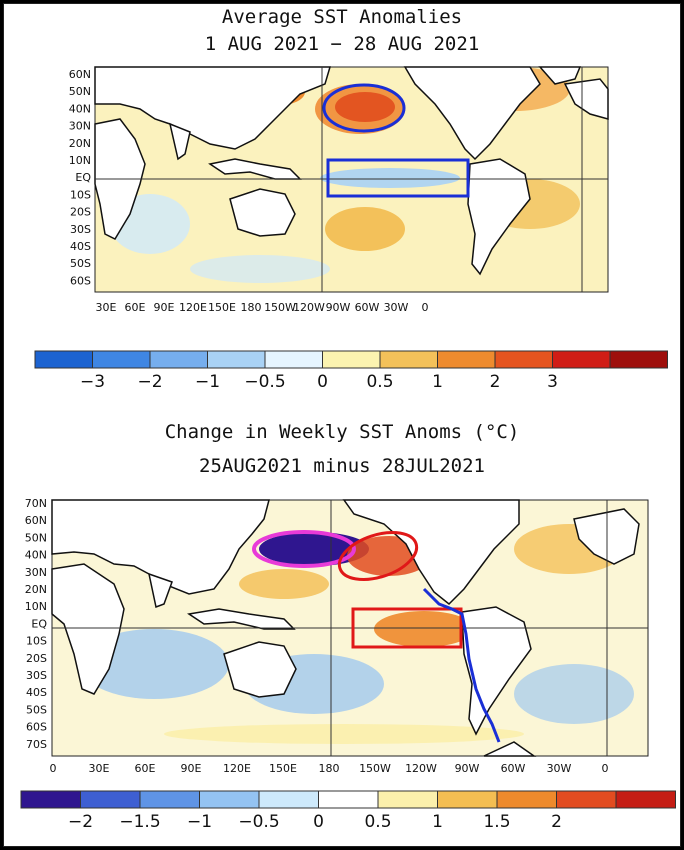  What do you see at coordinates (260, 669) in the screenshot?
I see `bottom-land-australia` at bounding box center [260, 669].